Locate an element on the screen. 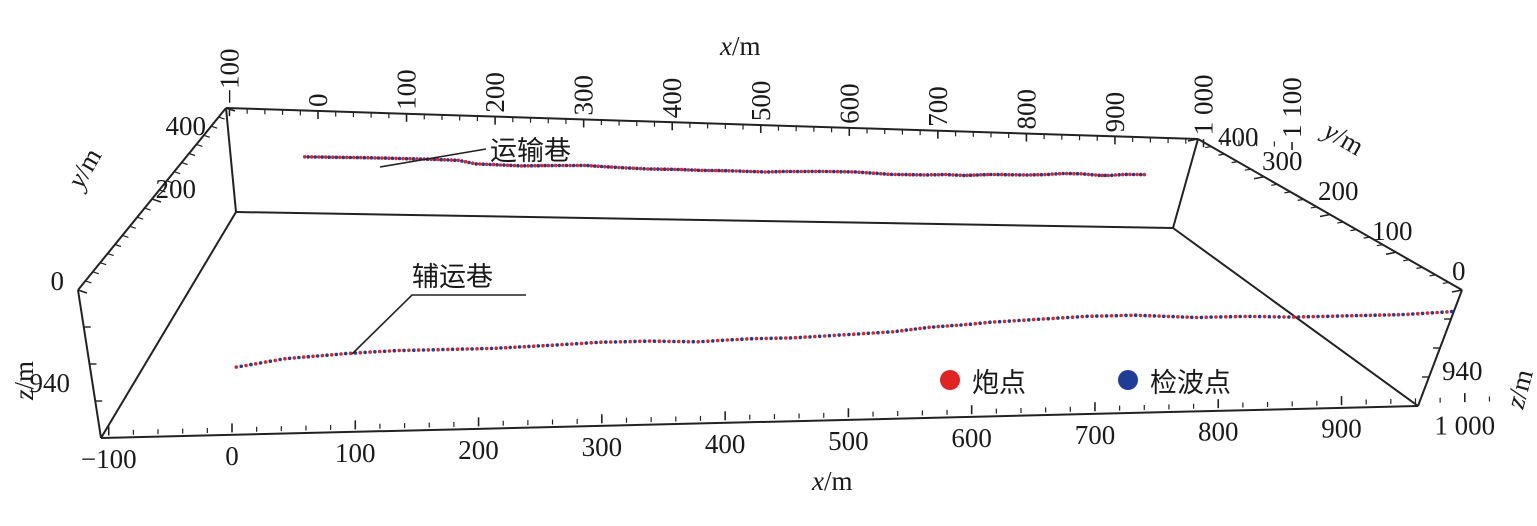  left-back-z-edge is located at coordinates (231, 160).